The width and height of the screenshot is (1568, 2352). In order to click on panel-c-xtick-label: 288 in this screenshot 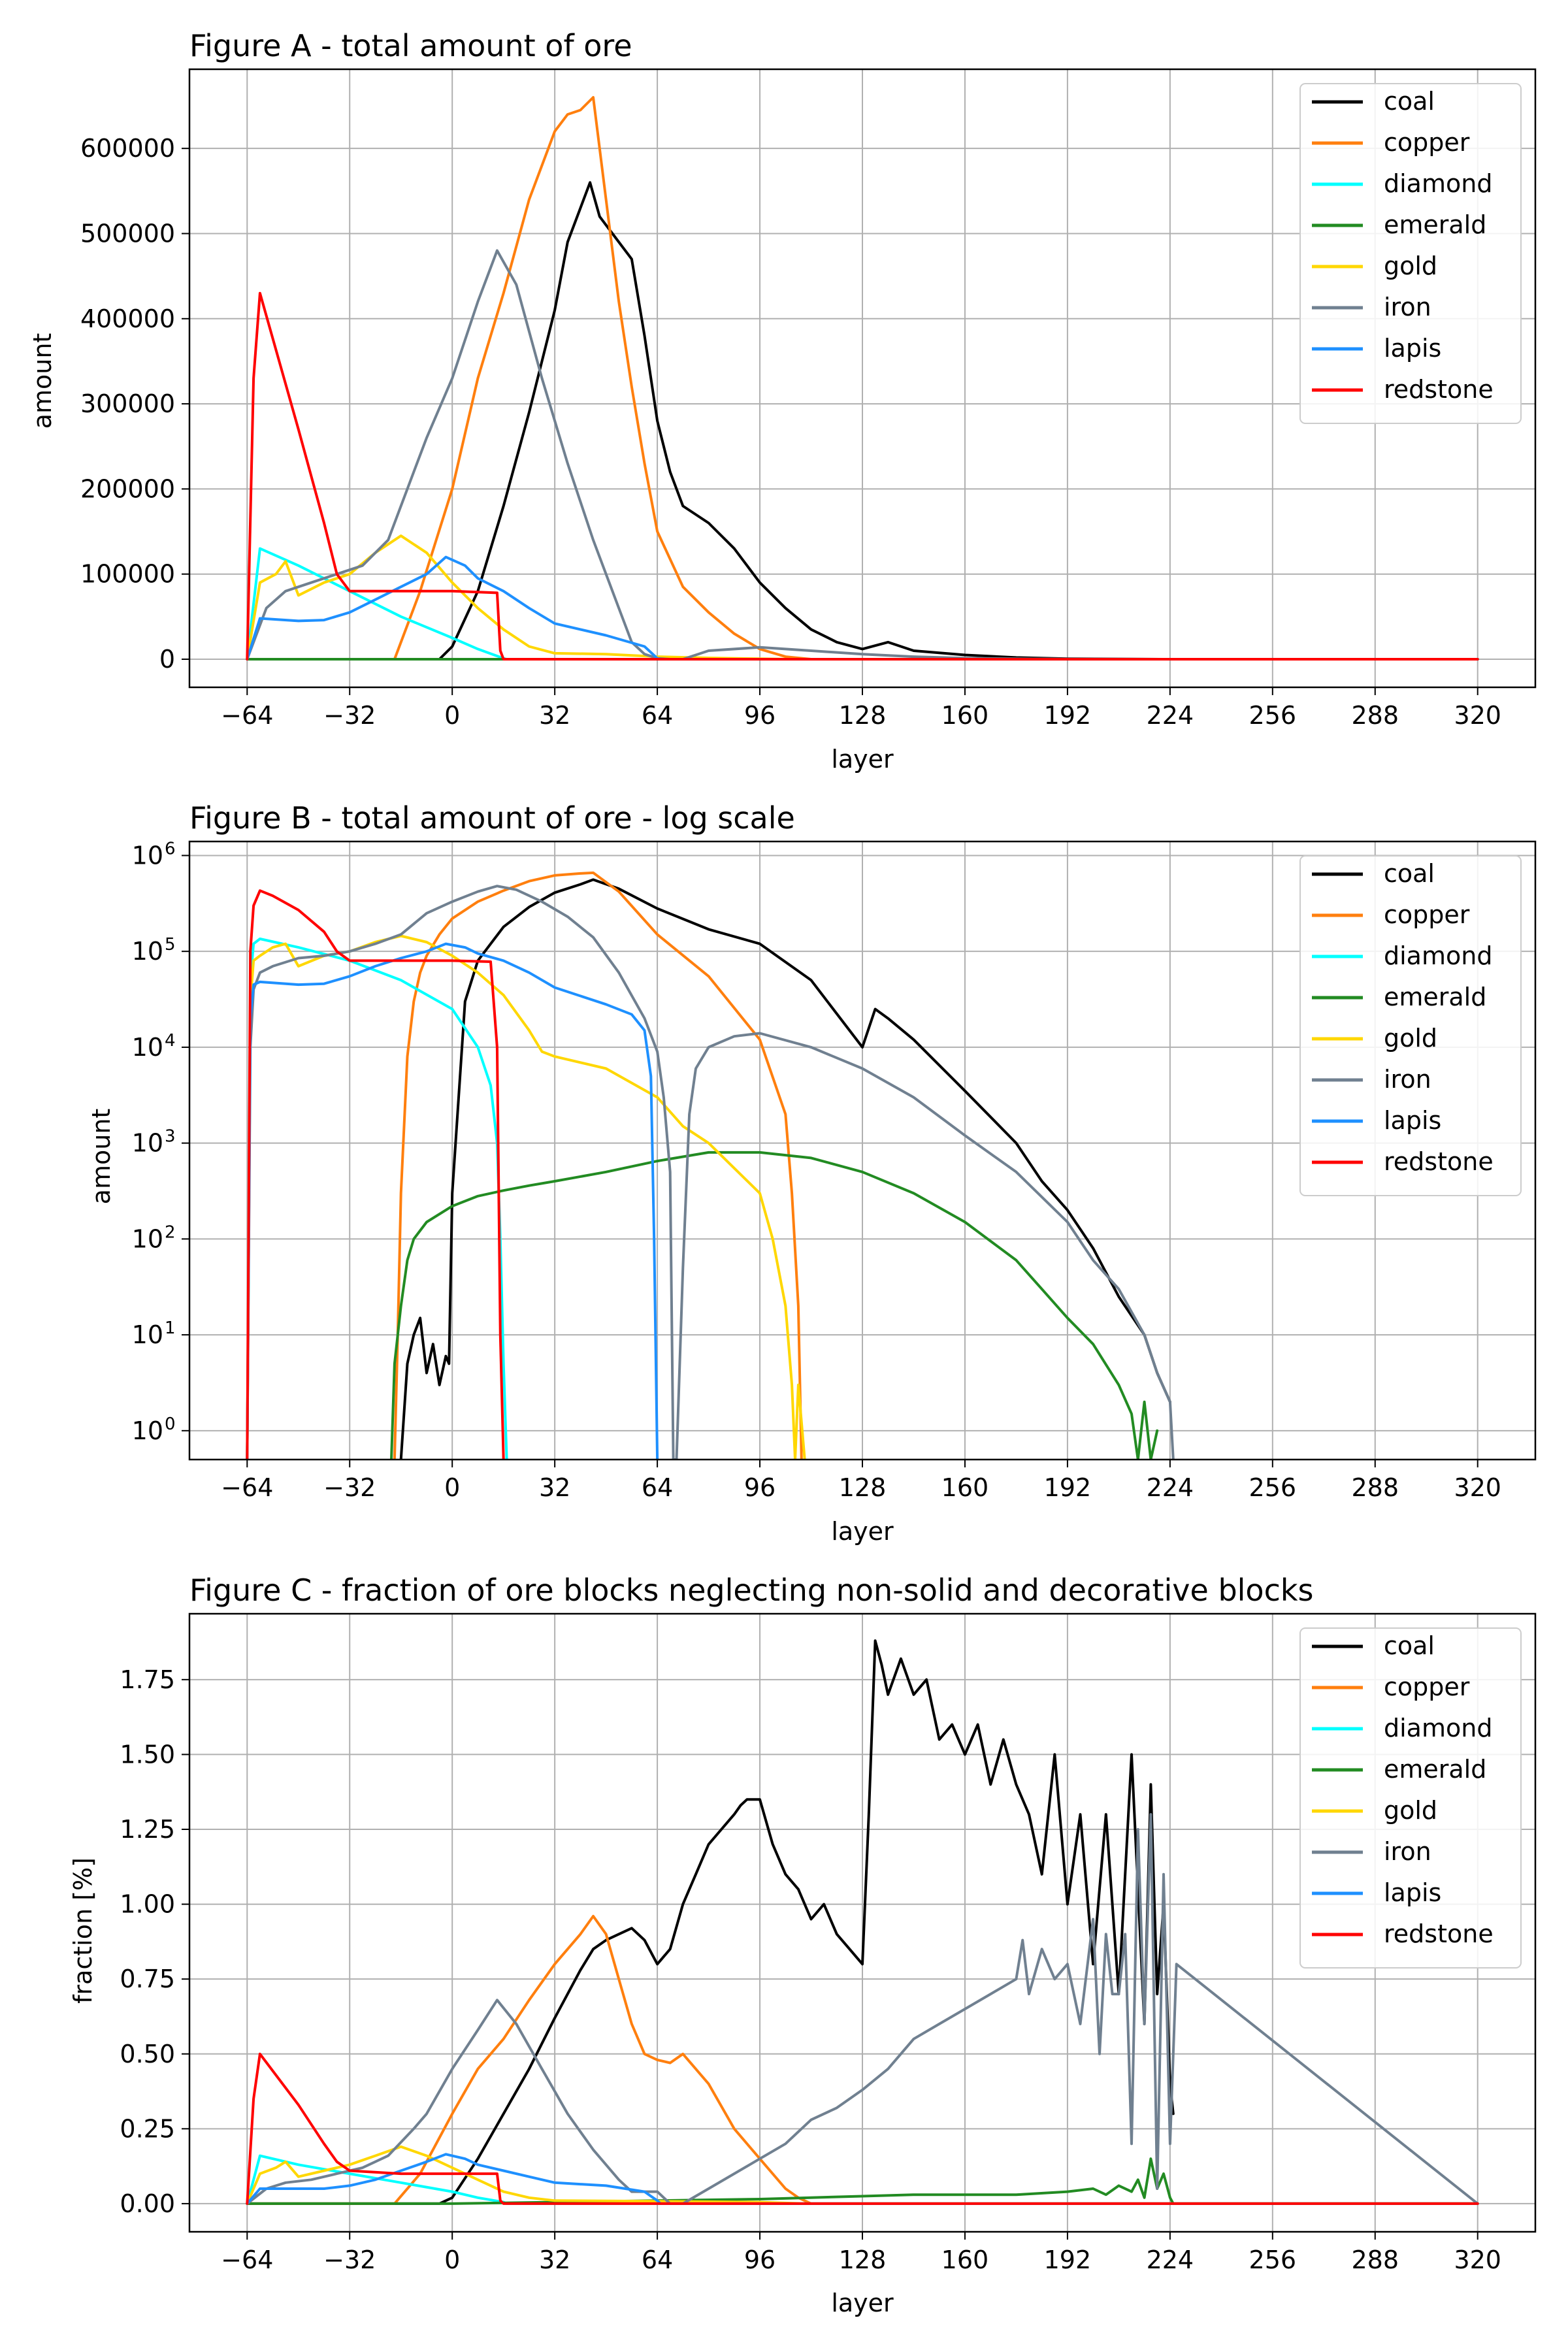, I will do `click(1375, 2260)`.